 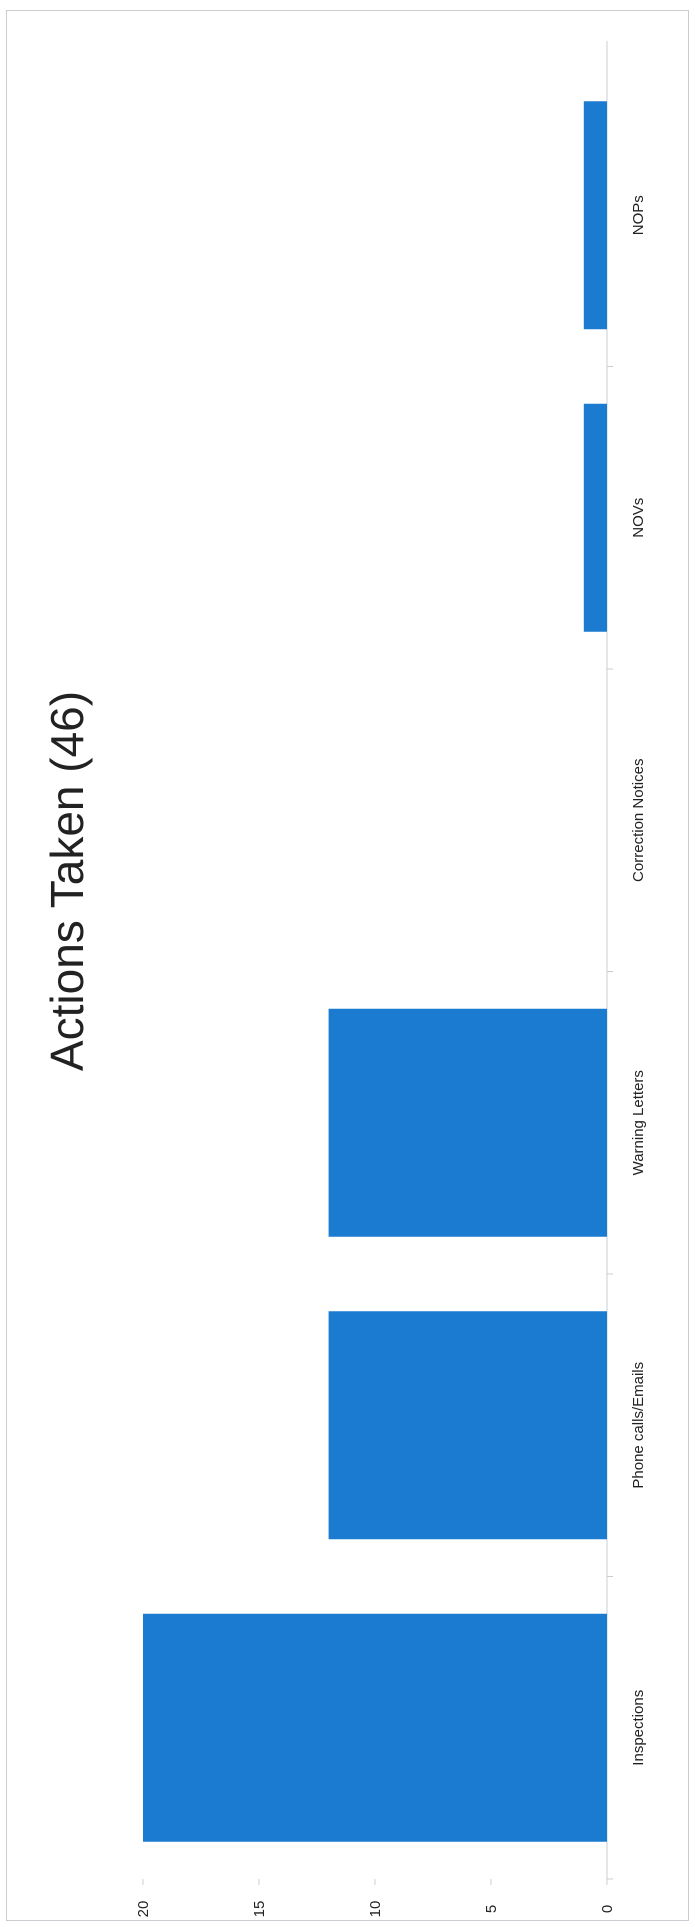 What do you see at coordinates (638, 518) in the screenshot?
I see `category-label: NOVs` at bounding box center [638, 518].